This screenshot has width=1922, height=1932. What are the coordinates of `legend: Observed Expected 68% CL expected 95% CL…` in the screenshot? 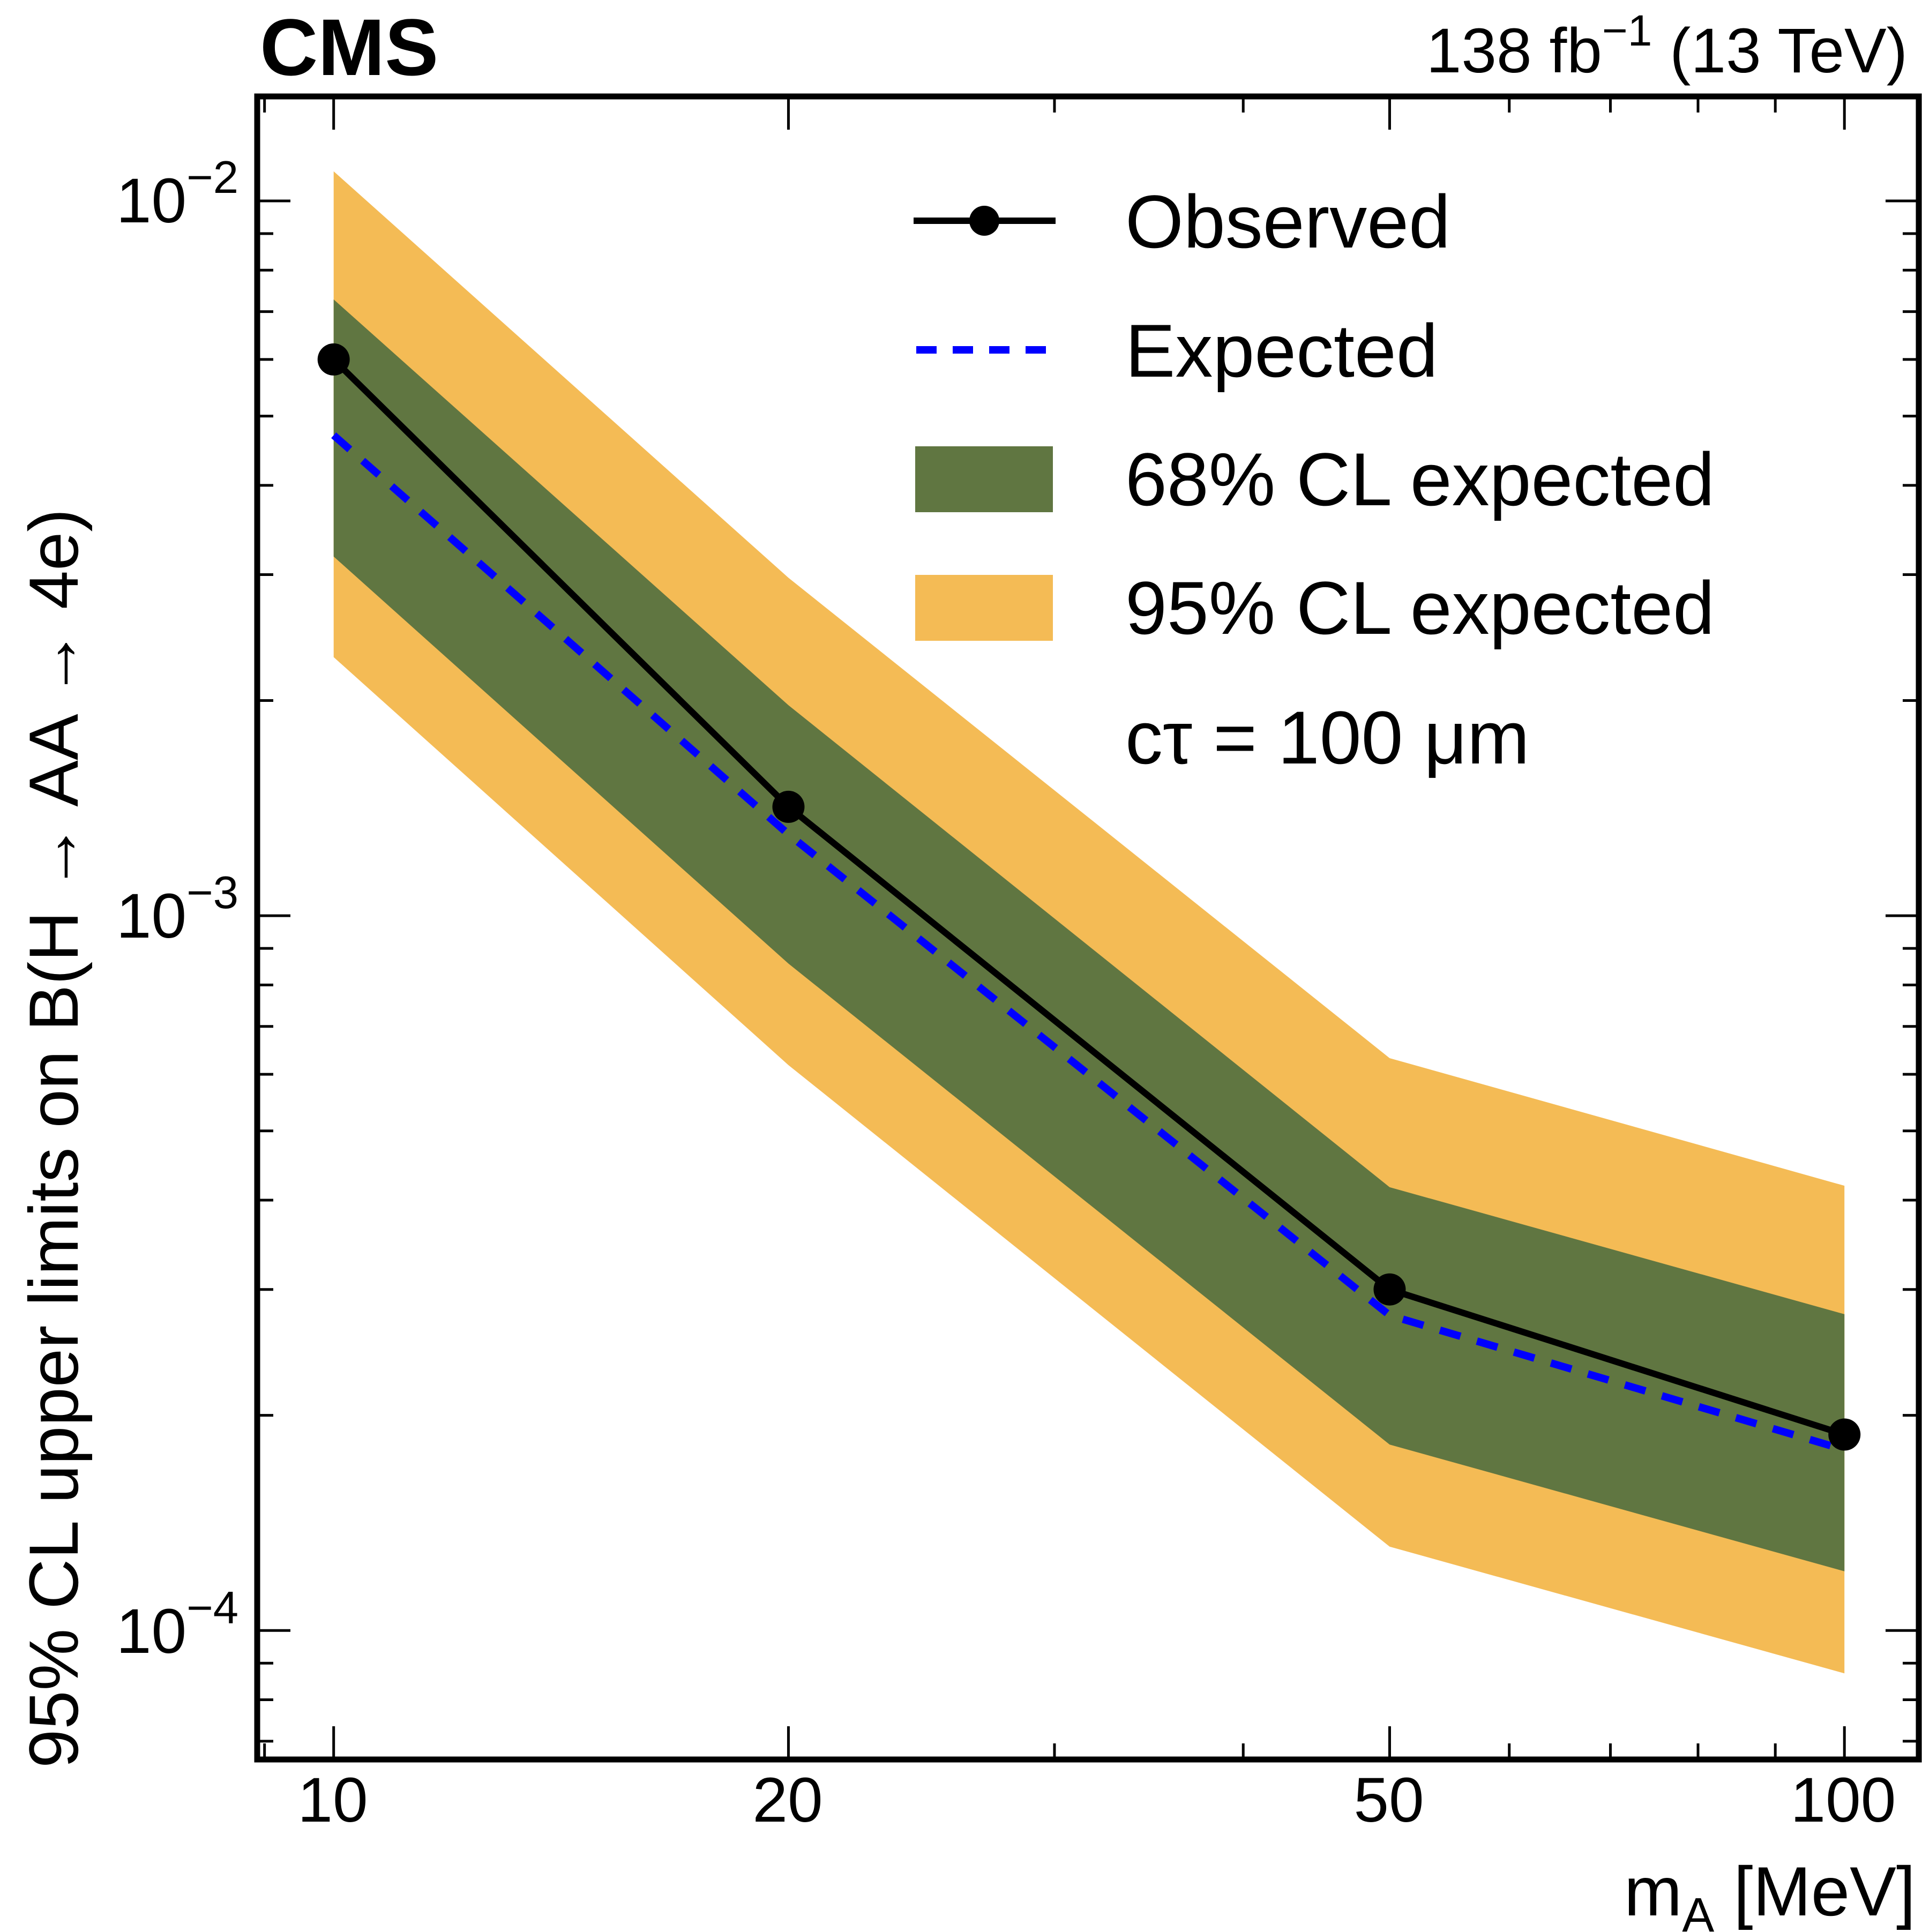 It's located at (1314, 479).